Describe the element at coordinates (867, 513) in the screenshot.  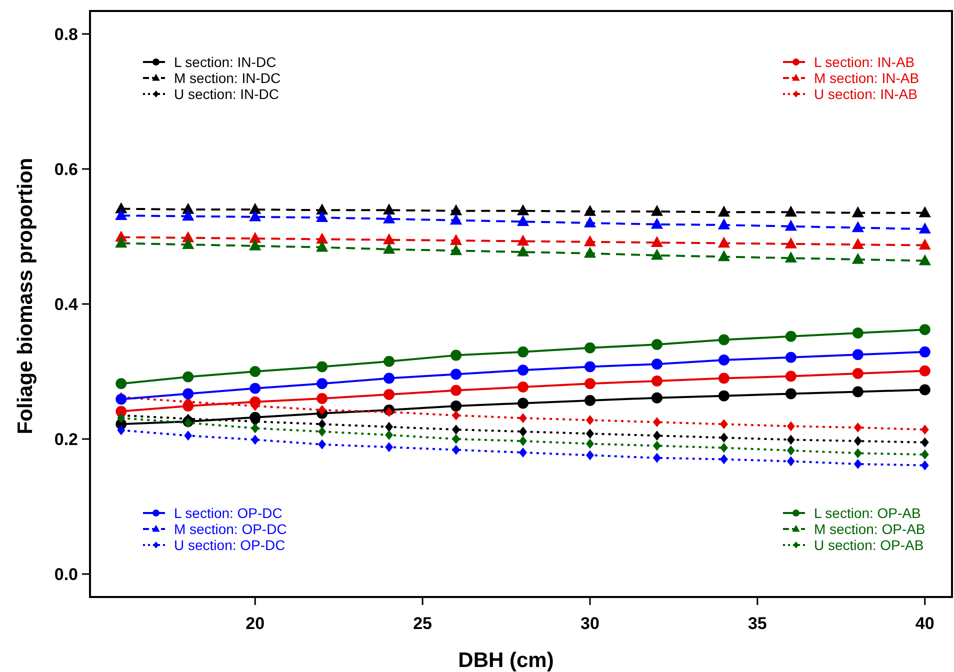
I see `legend-label: L section: OP-AB` at that location.